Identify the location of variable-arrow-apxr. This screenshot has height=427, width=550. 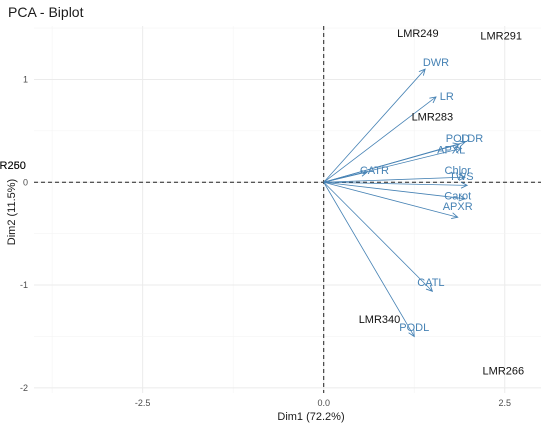
(391, 200).